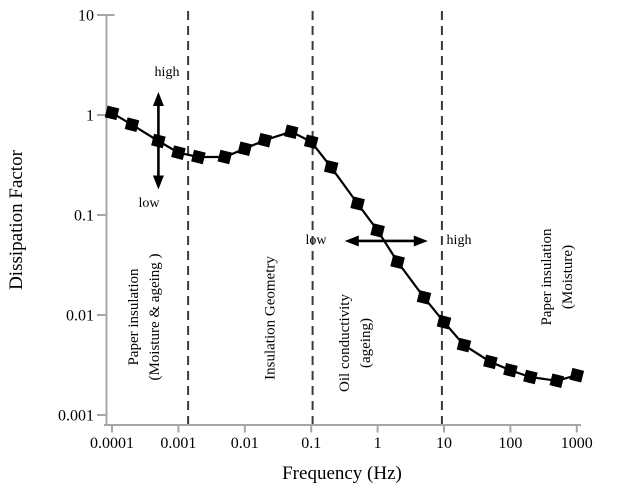 This screenshot has height=499, width=619. Describe the element at coordinates (356, 343) in the screenshot. I see `region-label-oil-conductivity-ageing: Oil conductivity (ageing)` at that location.